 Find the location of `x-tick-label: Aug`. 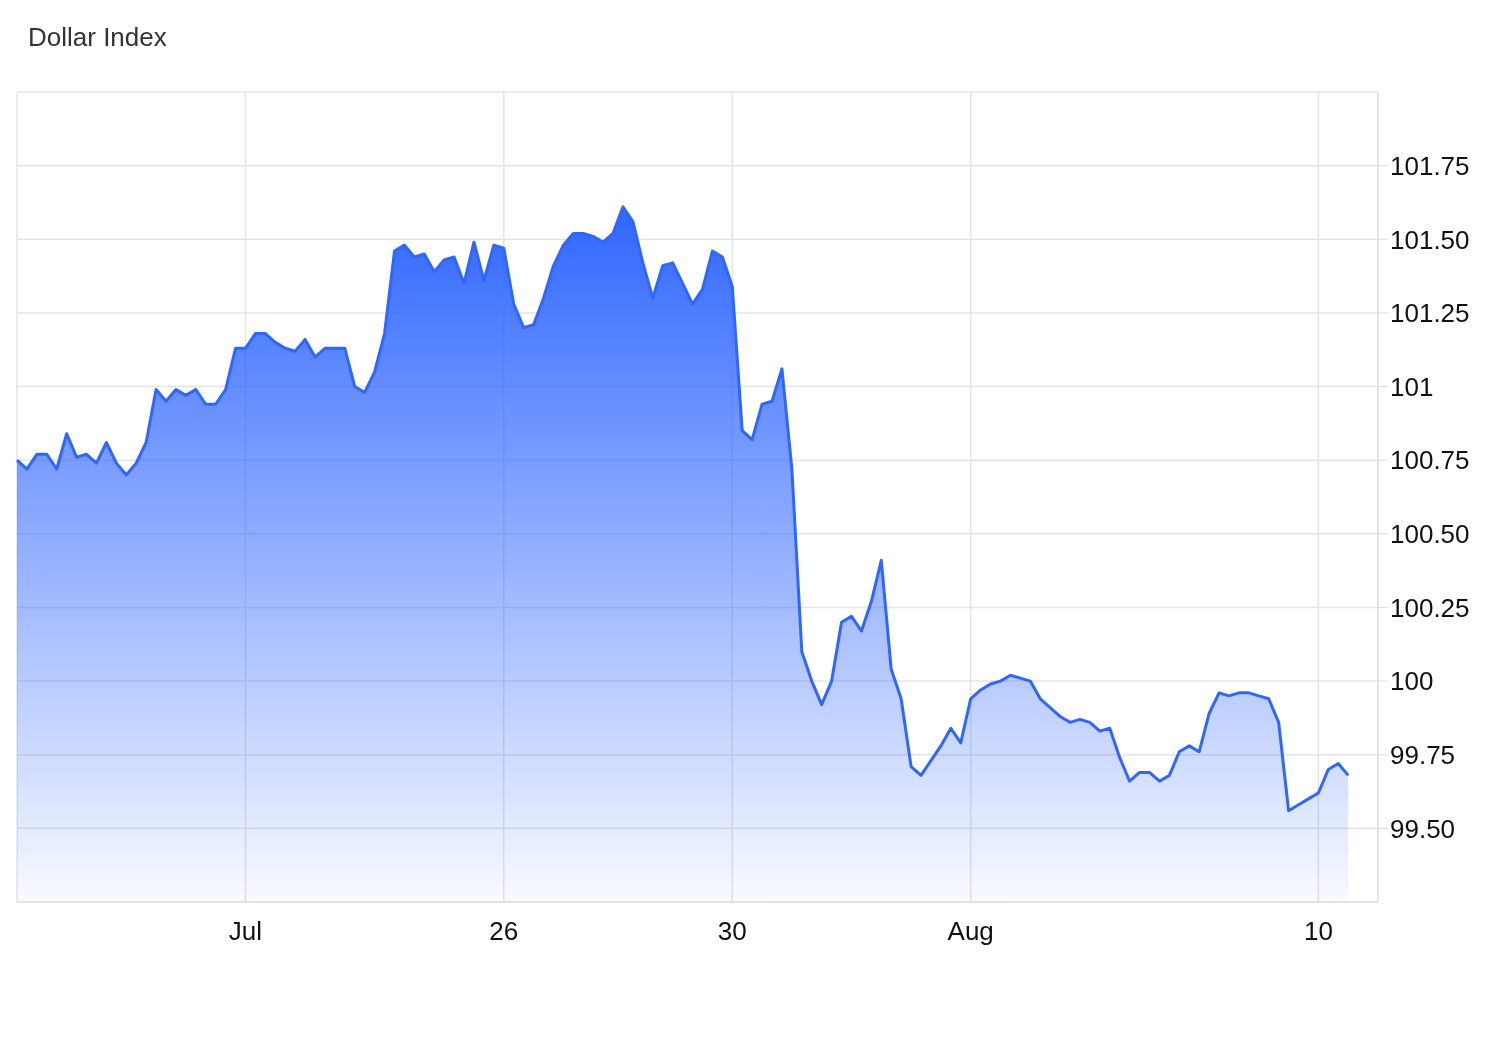

x-tick-label: Aug is located at coordinates (970, 931).